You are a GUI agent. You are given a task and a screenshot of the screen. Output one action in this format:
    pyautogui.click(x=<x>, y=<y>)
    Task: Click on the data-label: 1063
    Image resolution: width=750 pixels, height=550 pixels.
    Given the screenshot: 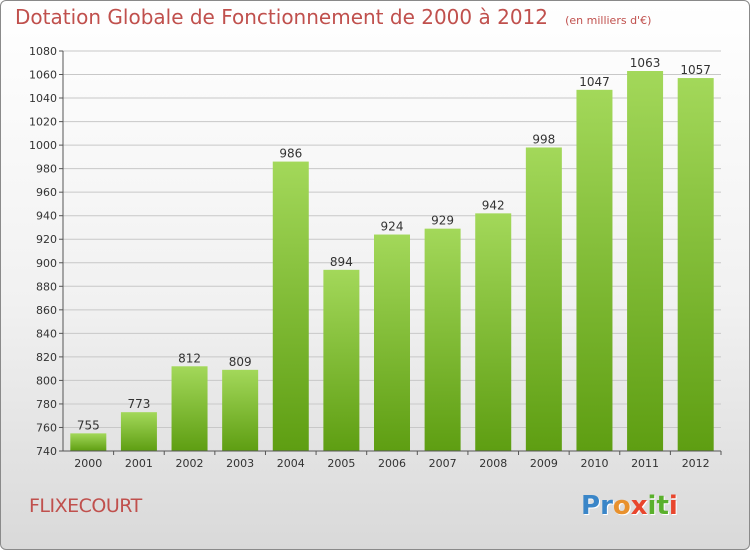 What is the action you would take?
    pyautogui.click(x=645, y=63)
    